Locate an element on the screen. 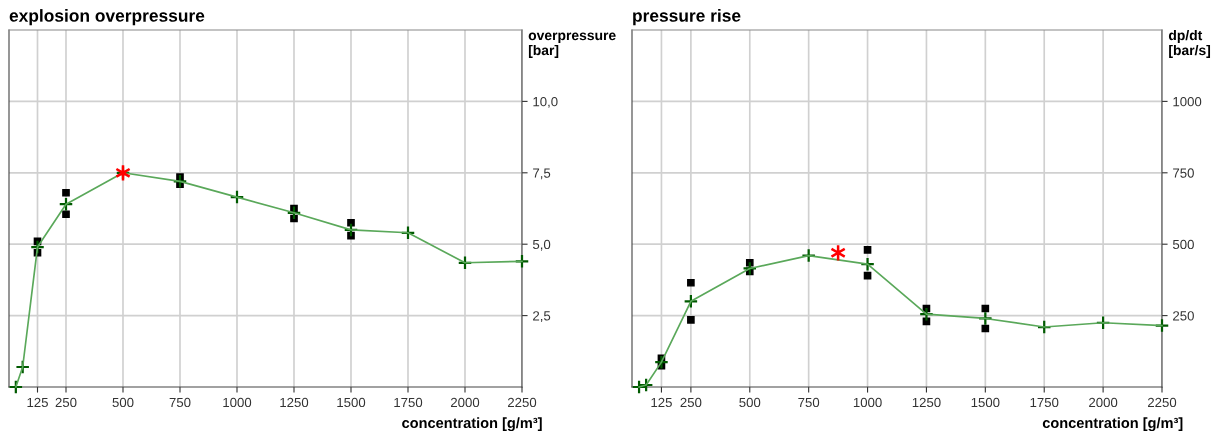 This screenshot has height=435, width=1225. y-tick-label: 2,5 is located at coordinates (542, 317).